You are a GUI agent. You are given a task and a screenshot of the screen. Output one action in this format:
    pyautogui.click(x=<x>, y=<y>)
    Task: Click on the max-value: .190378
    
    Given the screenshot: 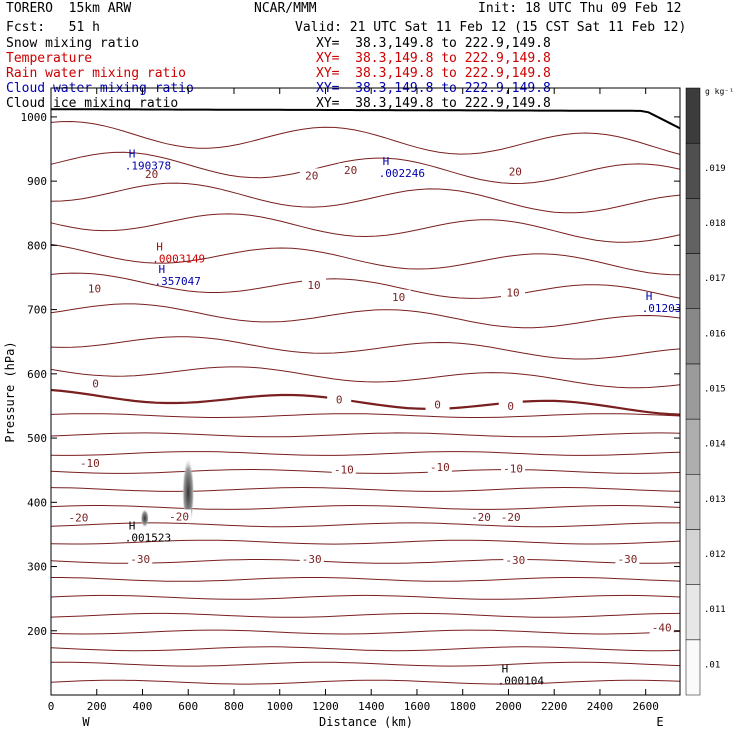 What is the action you would take?
    pyautogui.click(x=148, y=165)
    